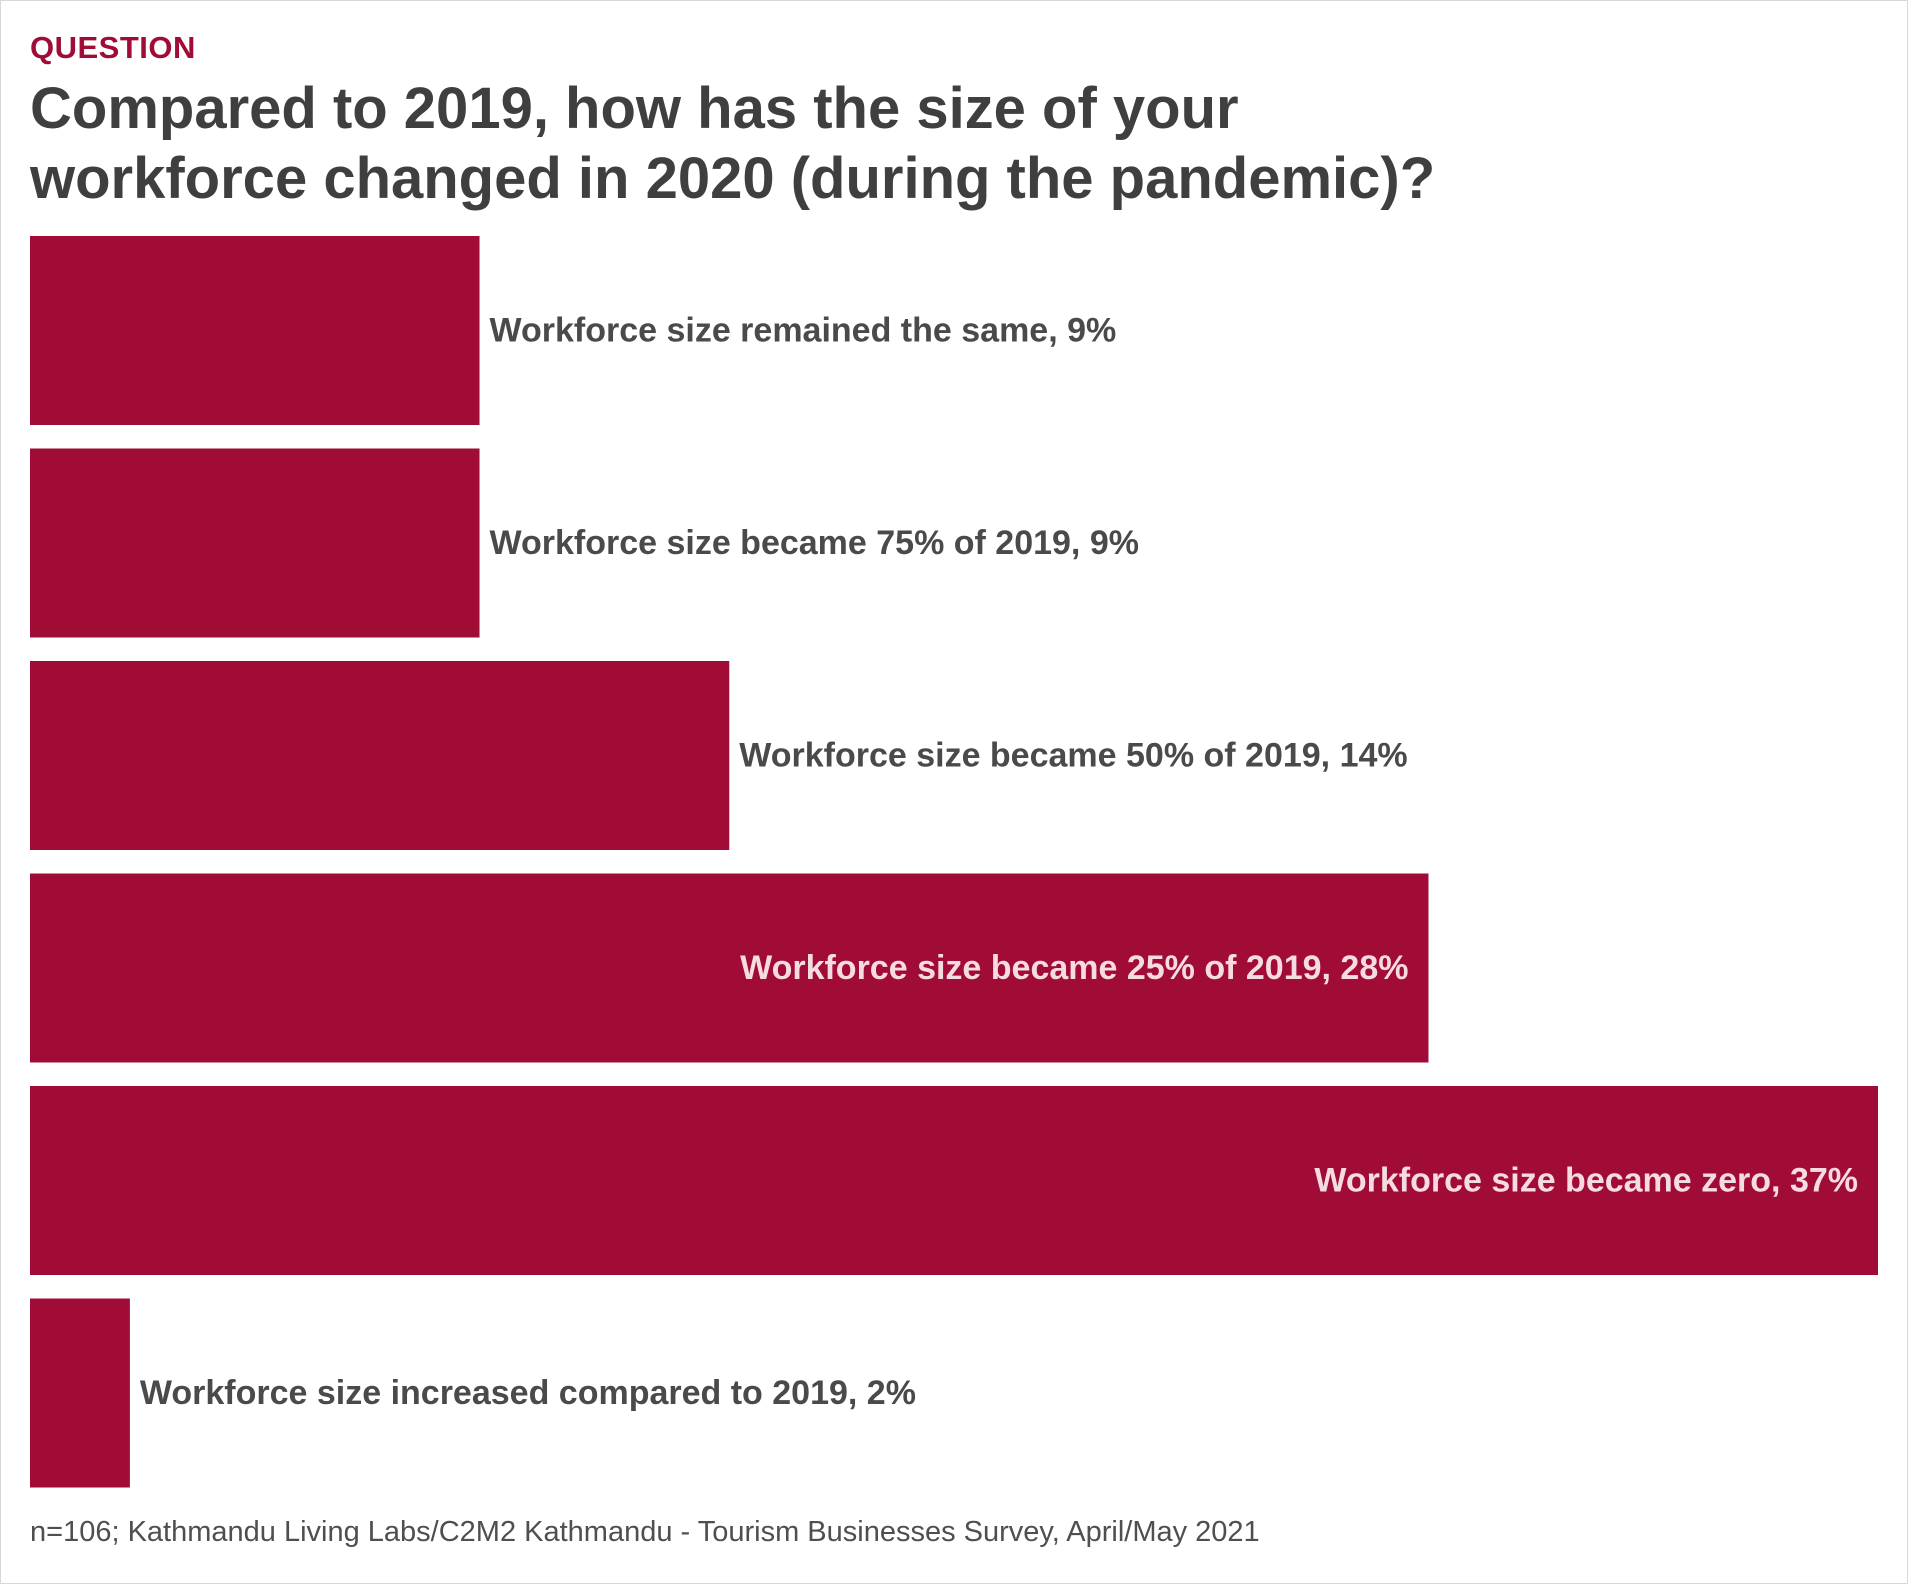 This screenshot has width=1908, height=1584. What do you see at coordinates (1073, 756) in the screenshot?
I see `bar-label-3: Workforce size became 50% of 2019, 14%` at bounding box center [1073, 756].